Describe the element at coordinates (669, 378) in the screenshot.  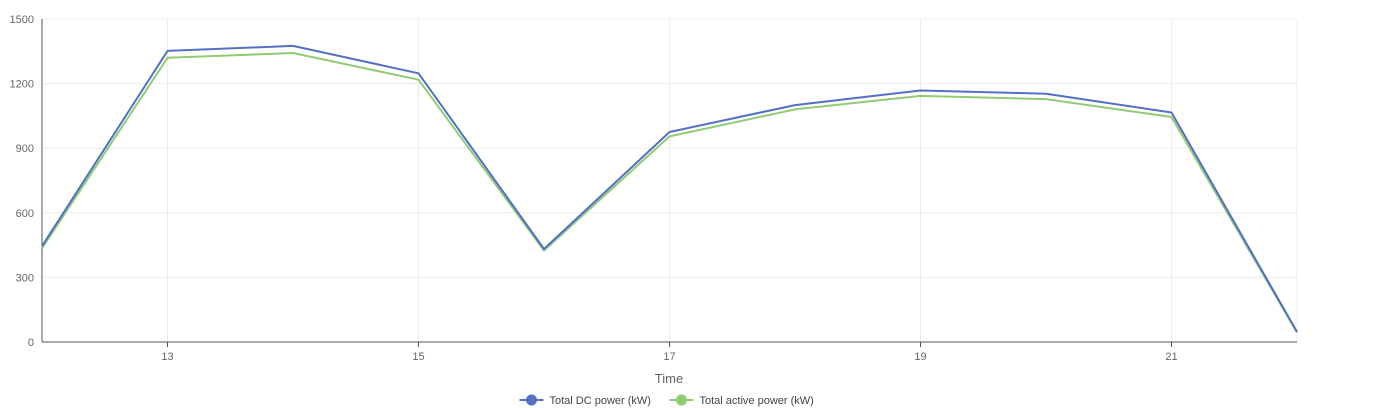
I see `x-axis-title: Time` at that location.